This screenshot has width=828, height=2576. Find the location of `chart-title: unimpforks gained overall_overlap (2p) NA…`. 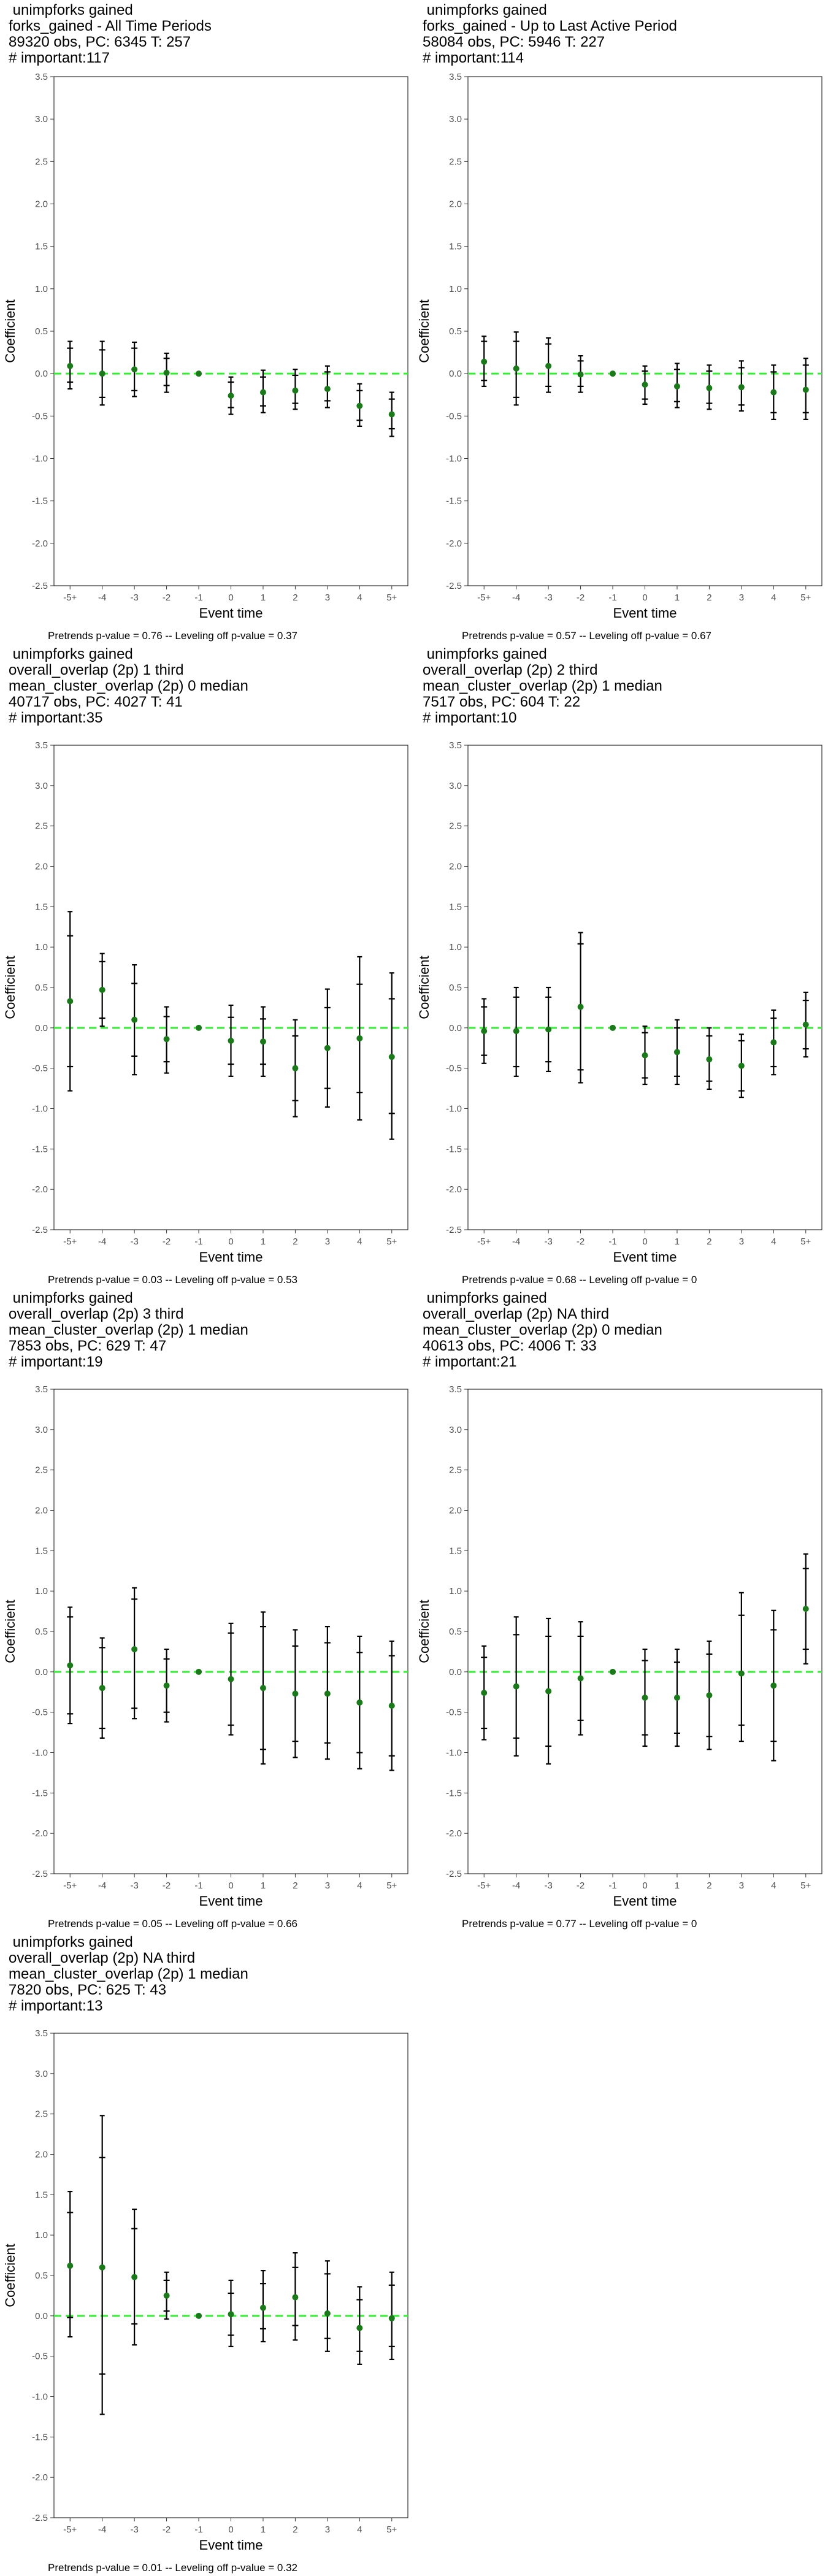

chart-title: unimpforks gained overall_overlap (2p) NA… is located at coordinates (128, 1974).